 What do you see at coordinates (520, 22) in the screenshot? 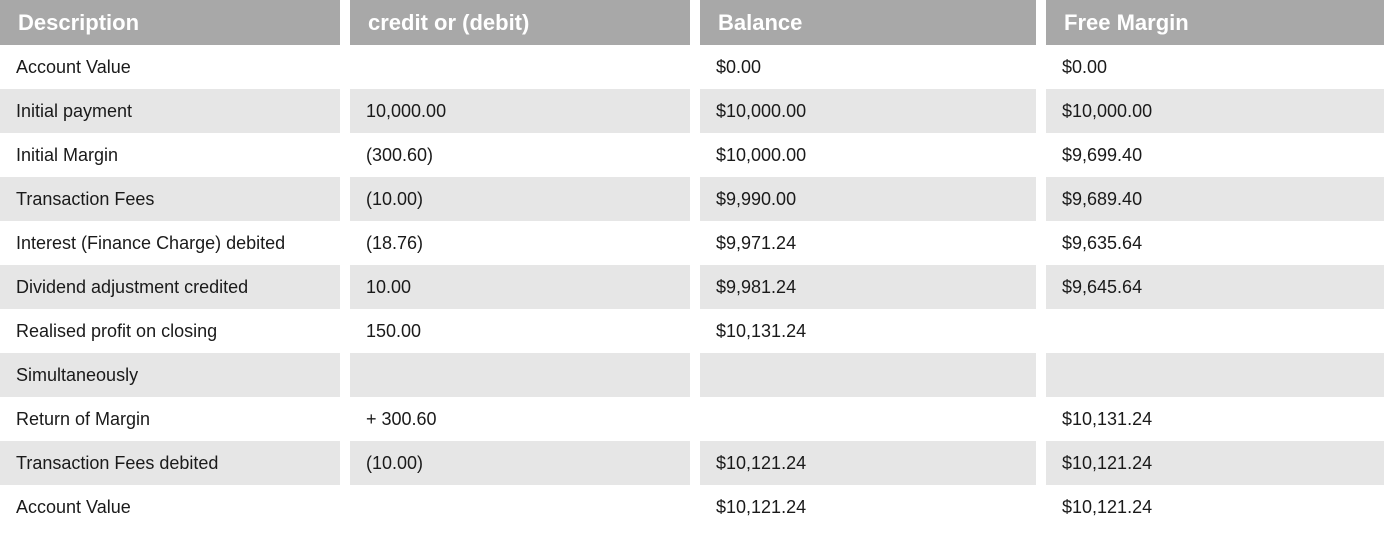
I see `header-credit-or-debit: credit or (debit)` at bounding box center [520, 22].